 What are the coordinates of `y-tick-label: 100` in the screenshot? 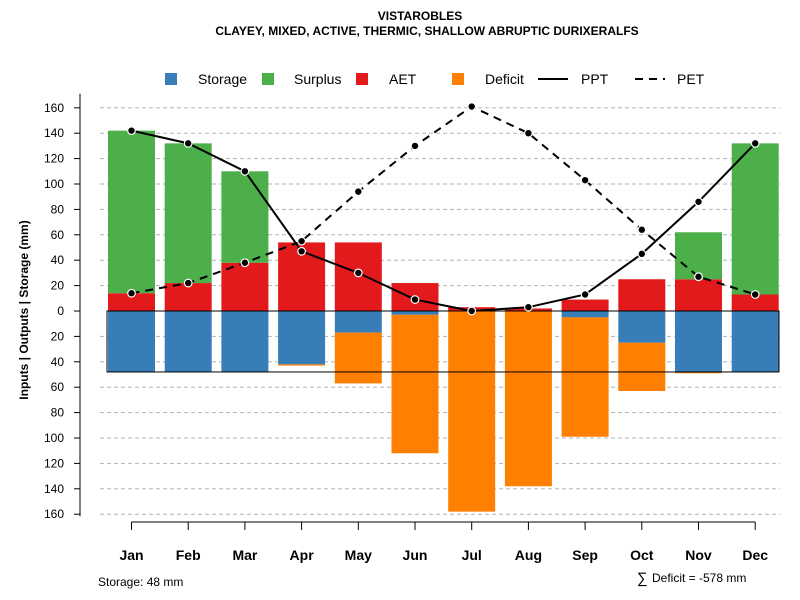 It's located at (54, 438).